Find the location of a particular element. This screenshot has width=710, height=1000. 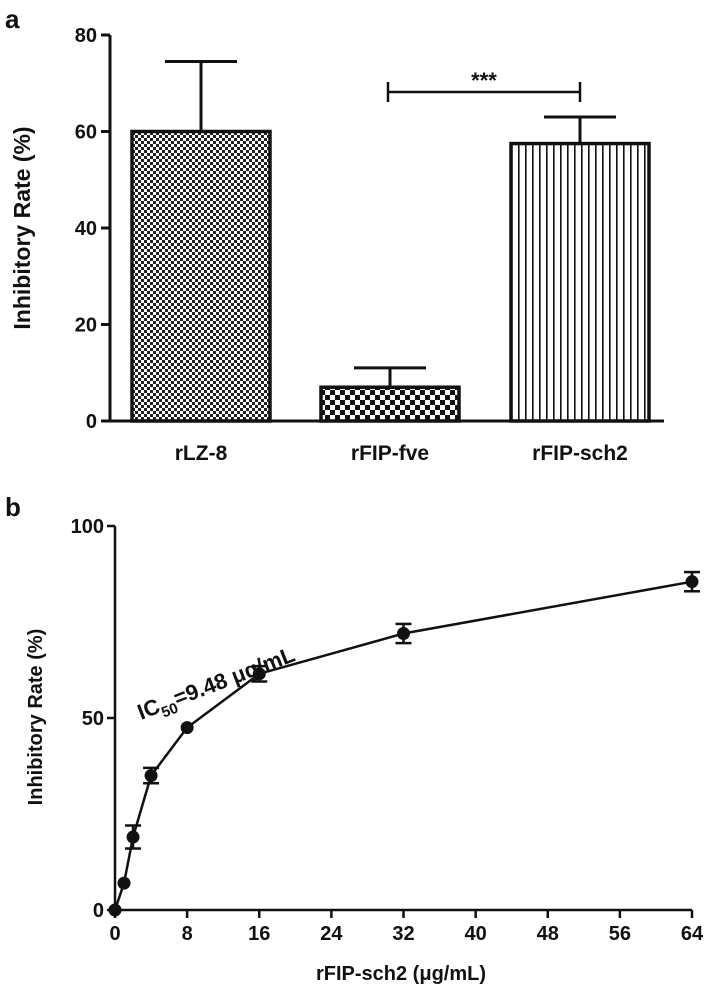

panel-a-significance-bracket: *** is located at coordinates (484, 85).